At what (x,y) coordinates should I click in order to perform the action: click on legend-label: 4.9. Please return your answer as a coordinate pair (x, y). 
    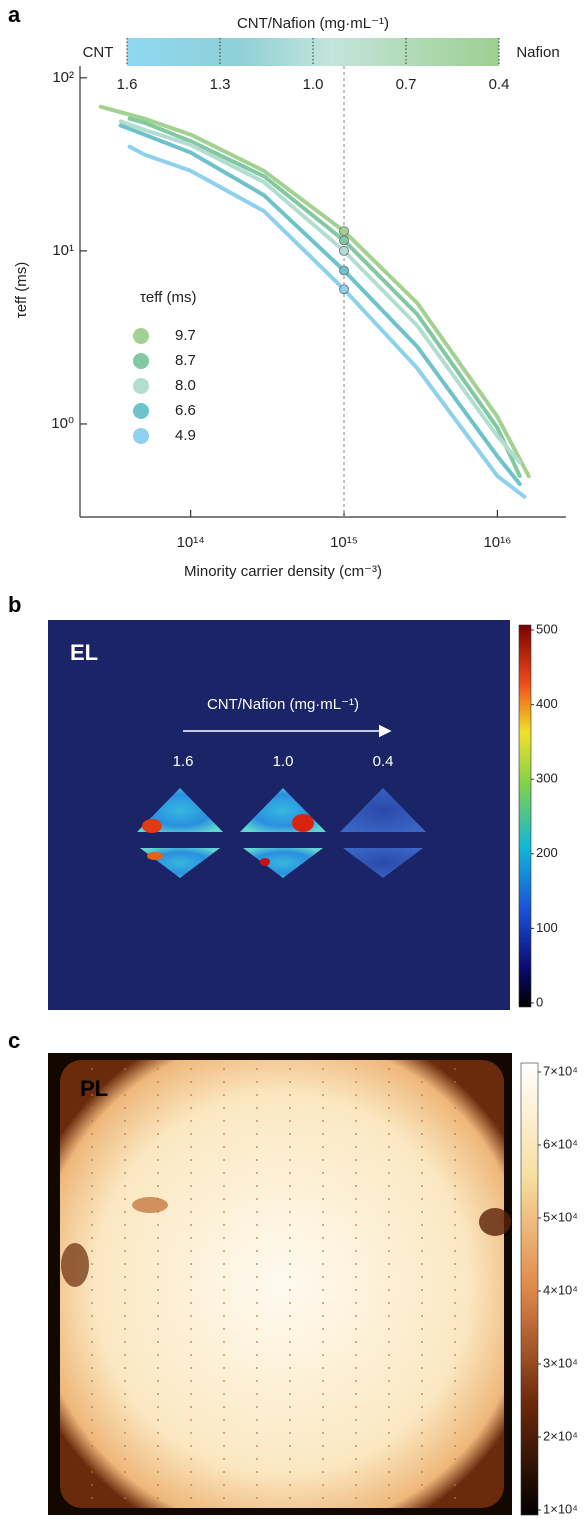
    Looking at the image, I should click on (185, 435).